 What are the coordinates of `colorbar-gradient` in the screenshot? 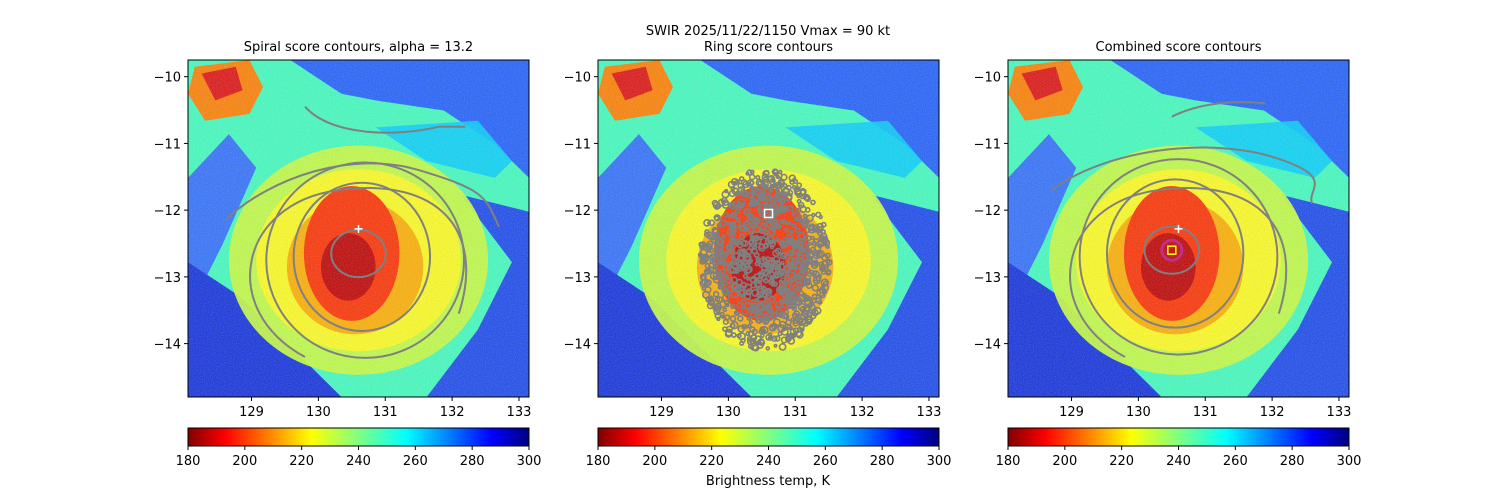 It's located at (358, 437).